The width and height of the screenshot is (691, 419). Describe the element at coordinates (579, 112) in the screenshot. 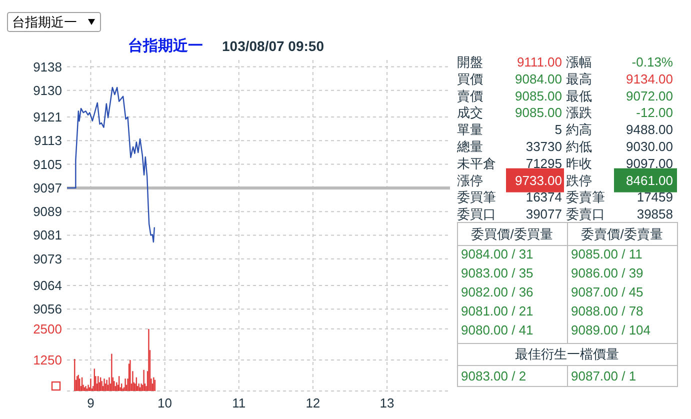

I see `text: 漲跌` at that location.